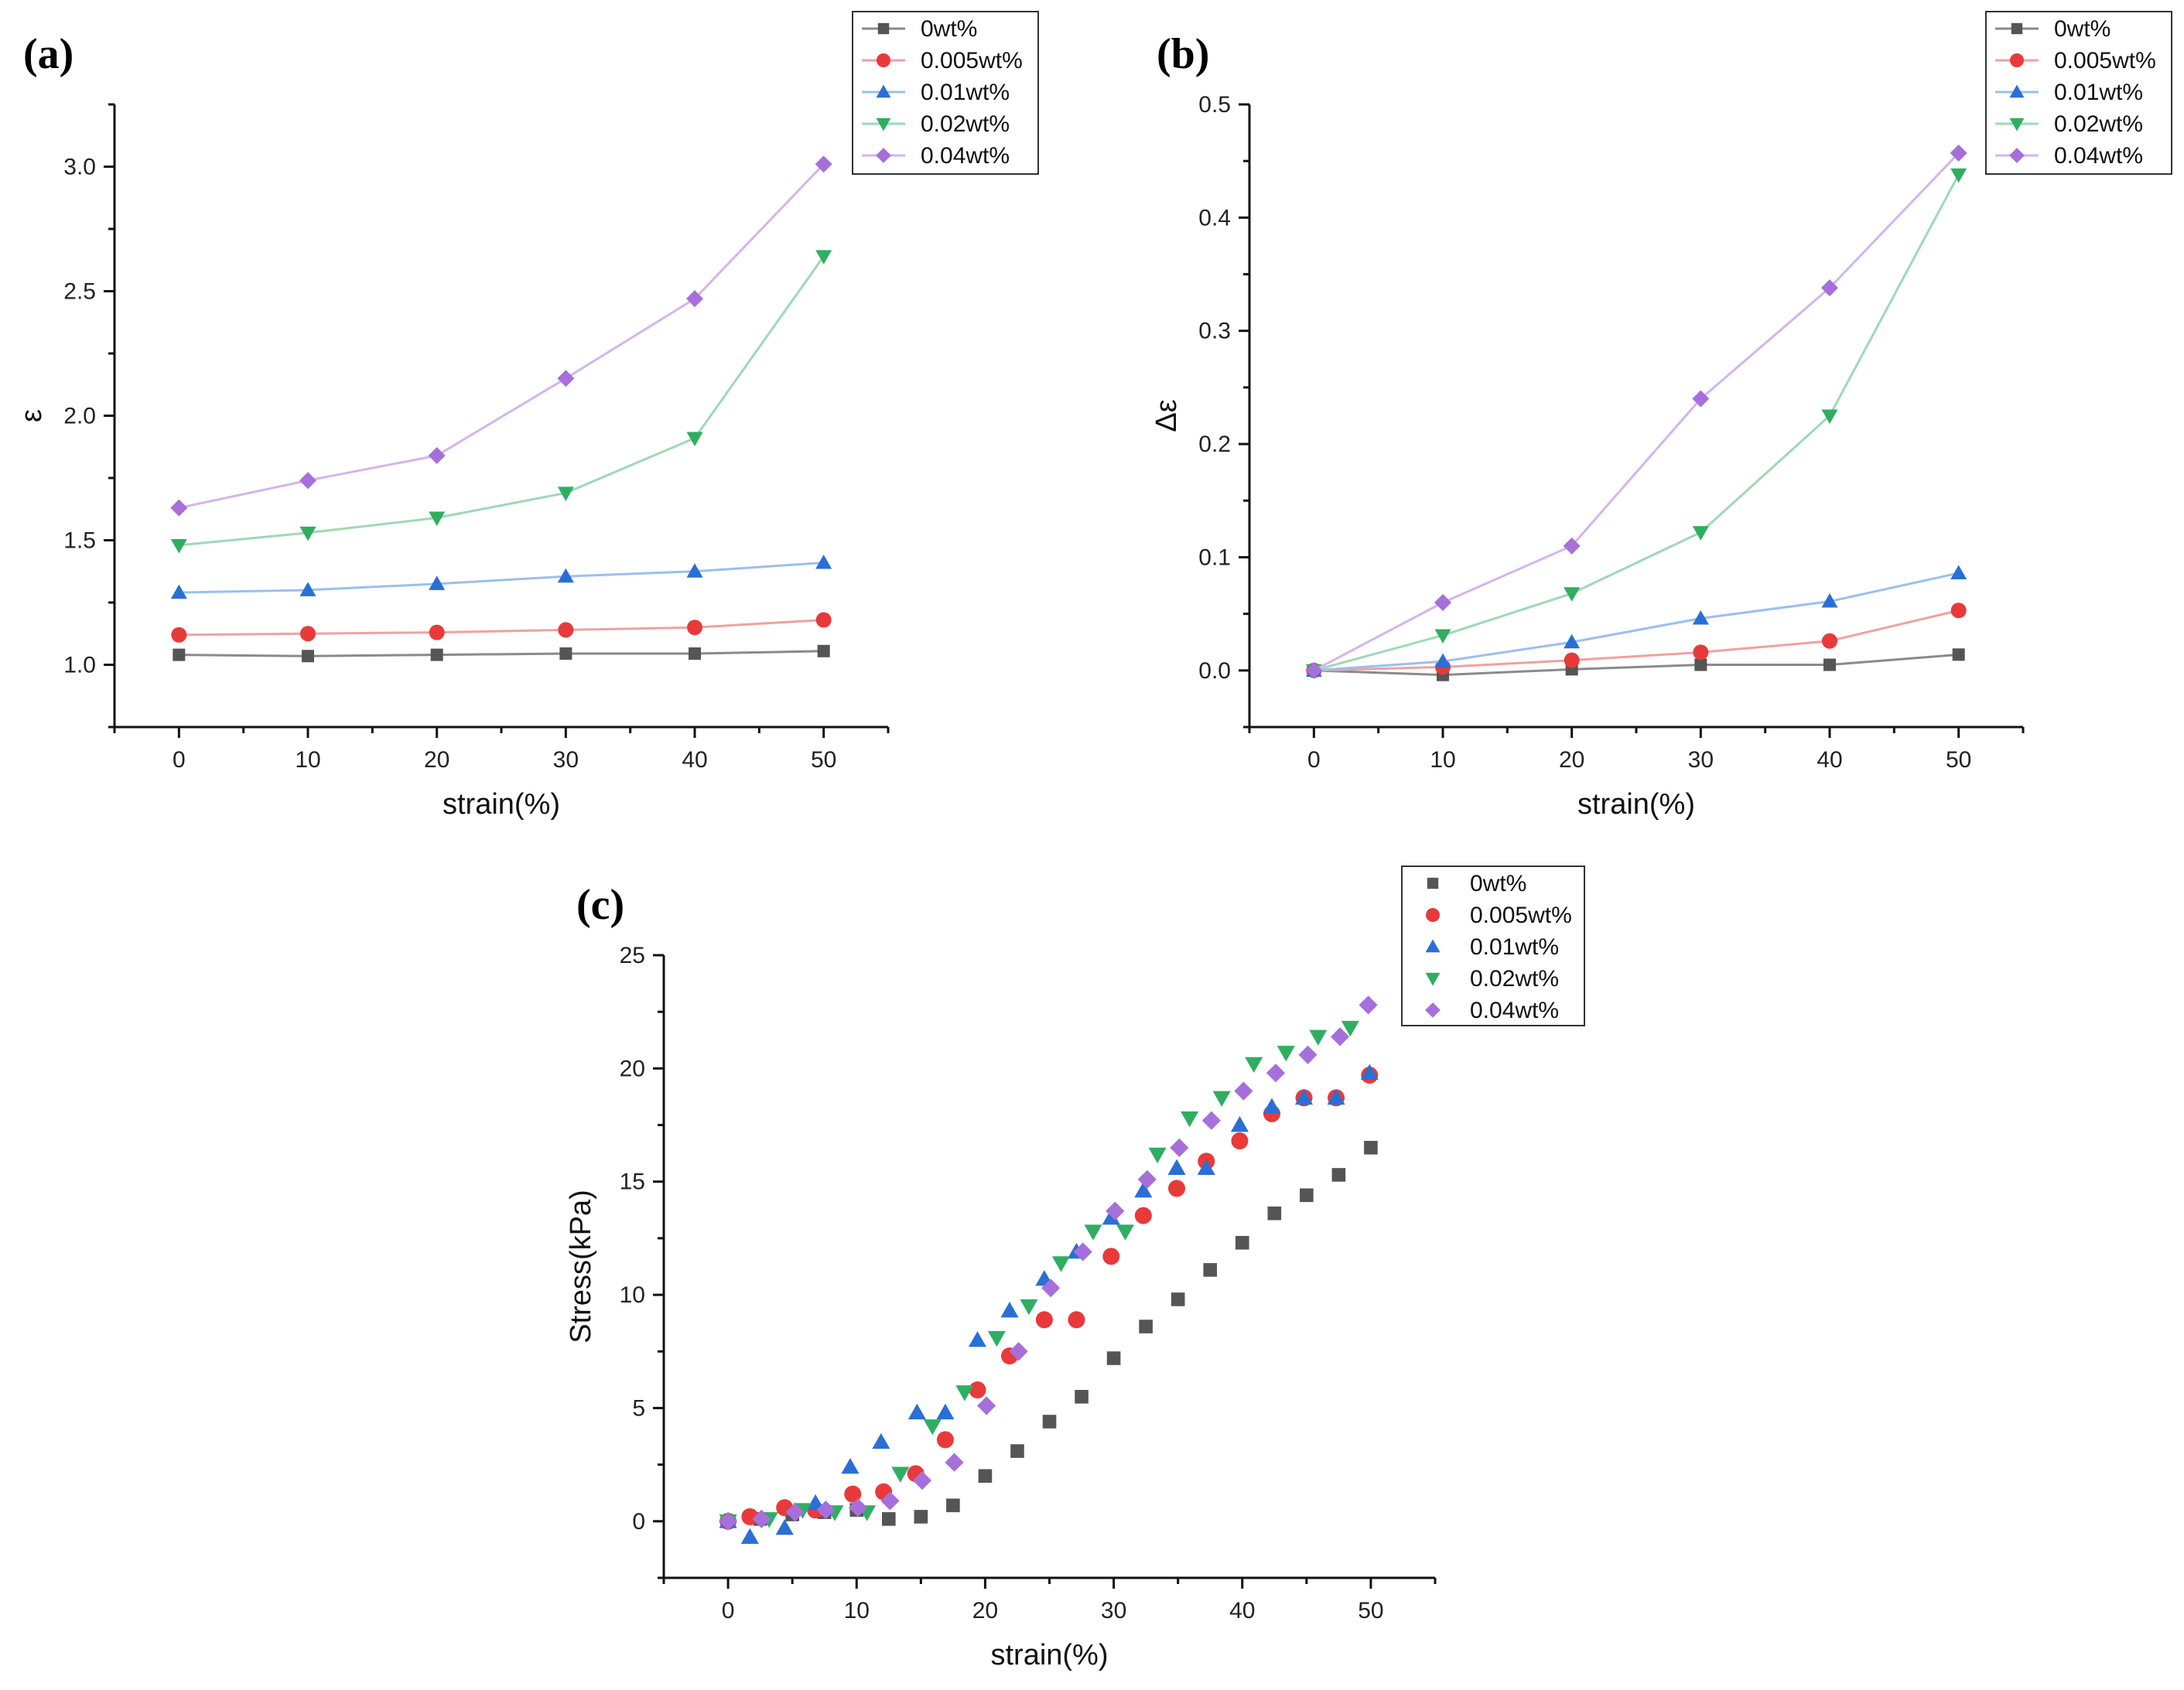  What do you see at coordinates (600, 905) in the screenshot?
I see `panel-label: (c)` at bounding box center [600, 905].